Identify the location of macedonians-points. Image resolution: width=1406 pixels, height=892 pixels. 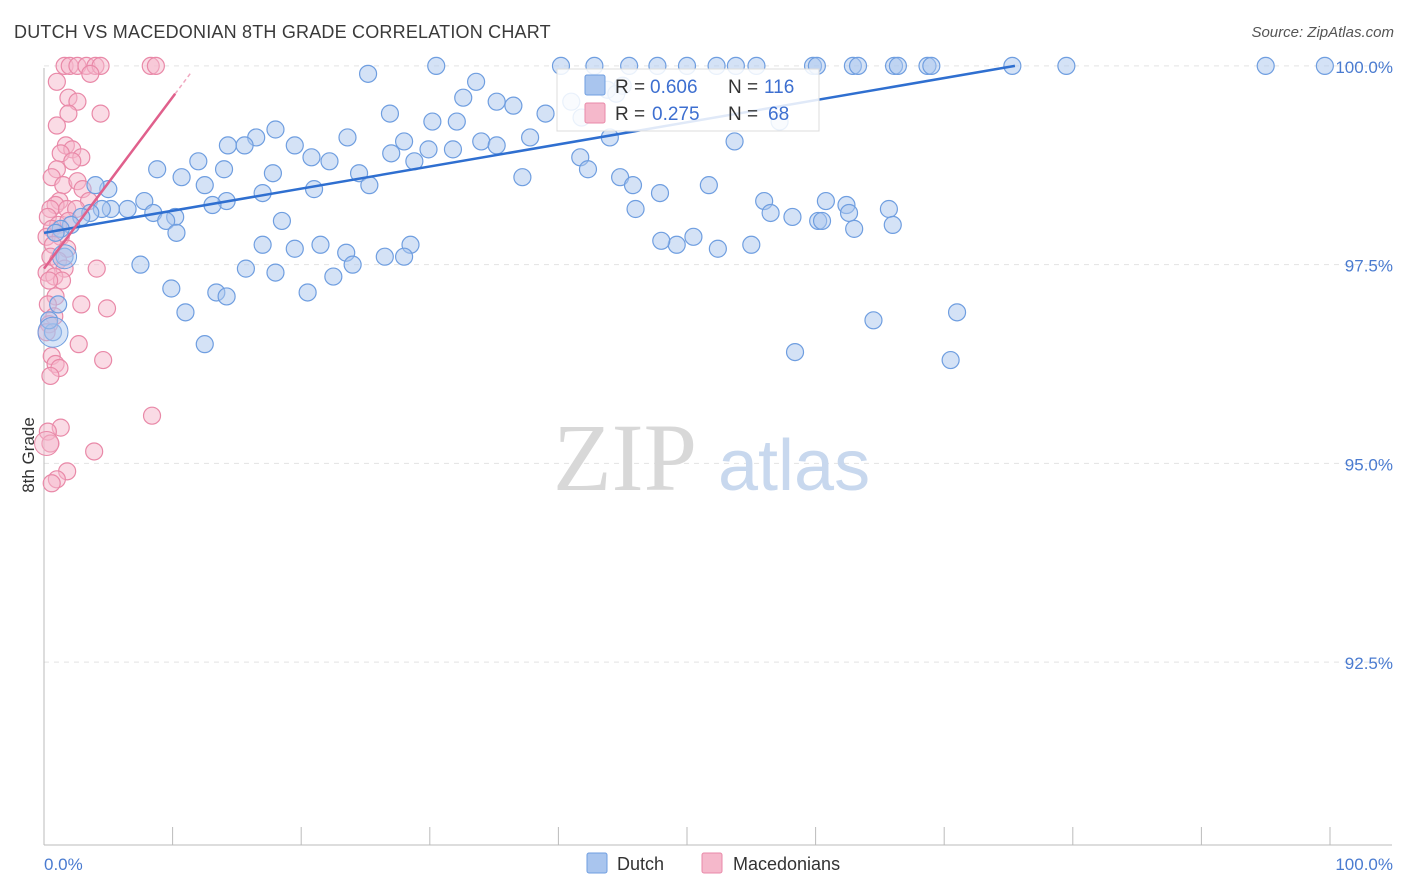
(99, 274).